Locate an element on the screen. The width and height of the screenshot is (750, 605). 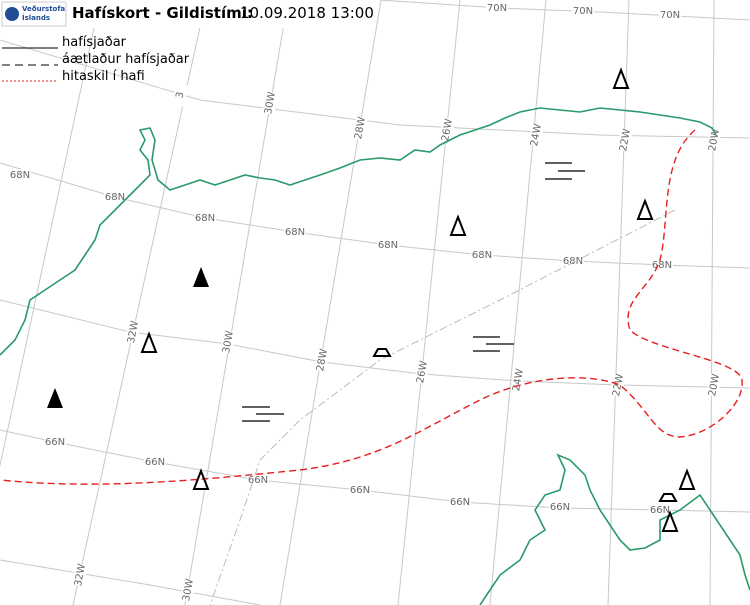
grid-label: 3 is located at coordinates (181, 95).